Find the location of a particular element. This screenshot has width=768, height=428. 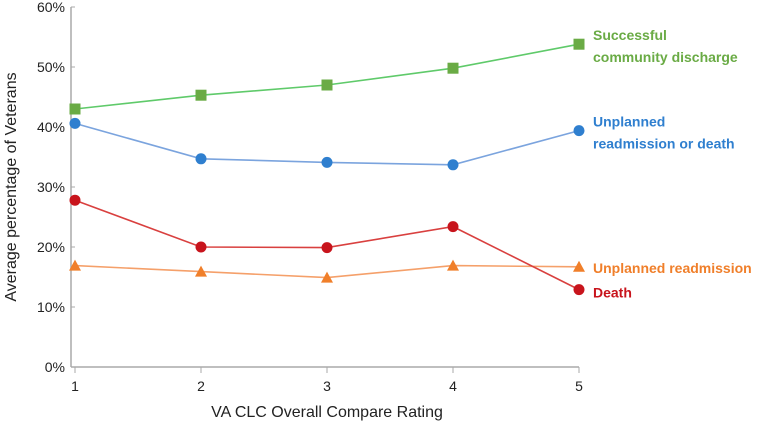

y-tick-label: 20% is located at coordinates (51, 247).